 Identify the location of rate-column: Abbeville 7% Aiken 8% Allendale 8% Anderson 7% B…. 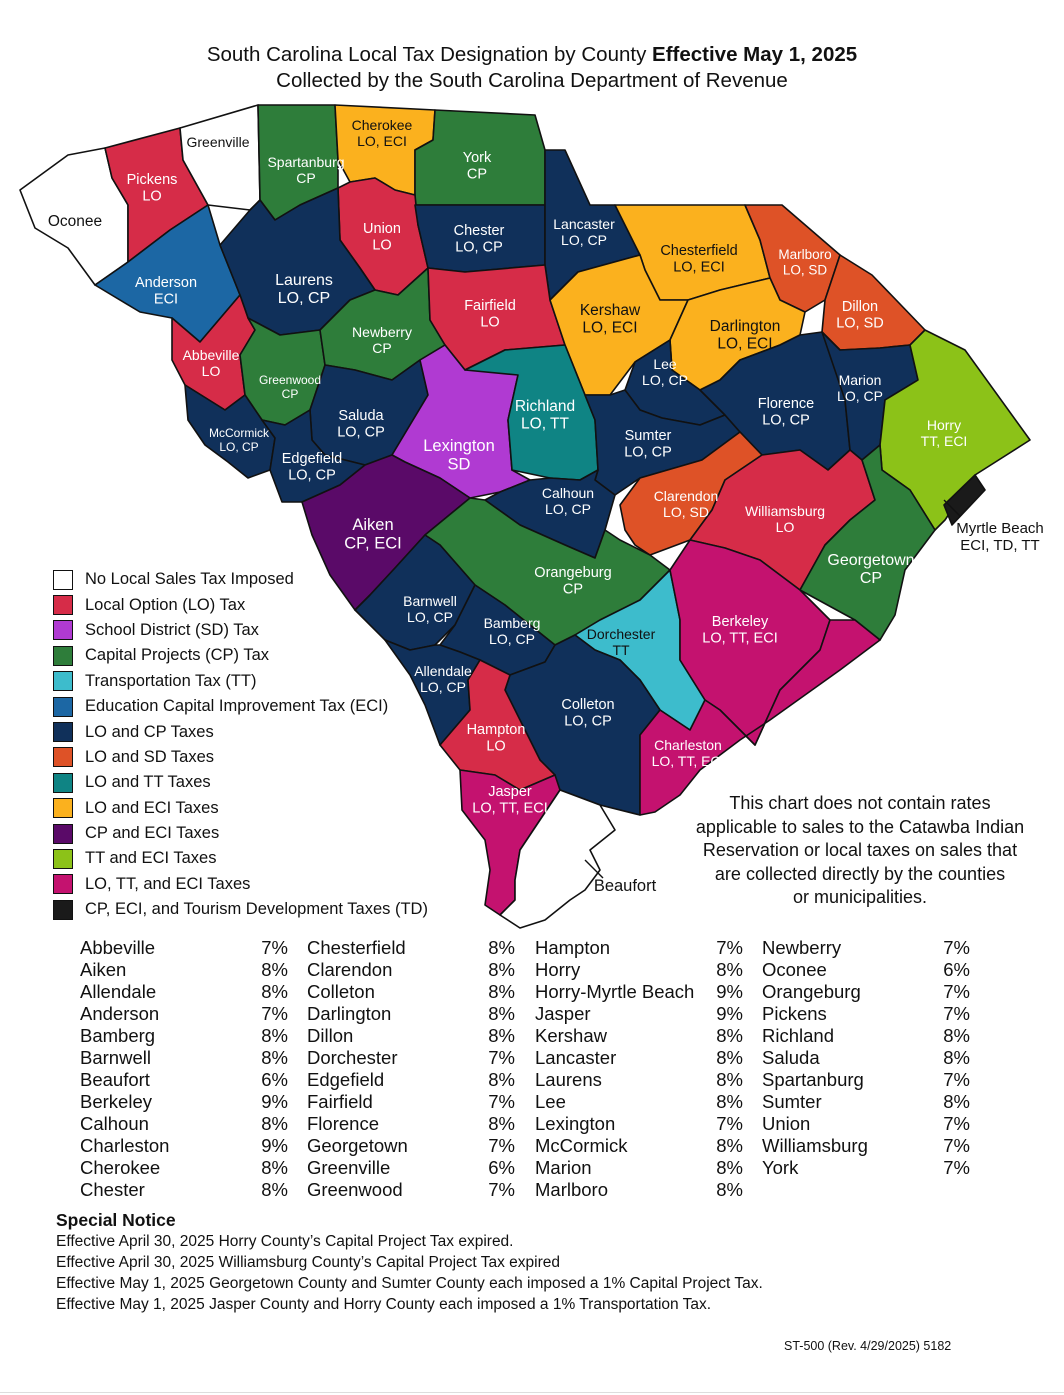
(184, 1069).